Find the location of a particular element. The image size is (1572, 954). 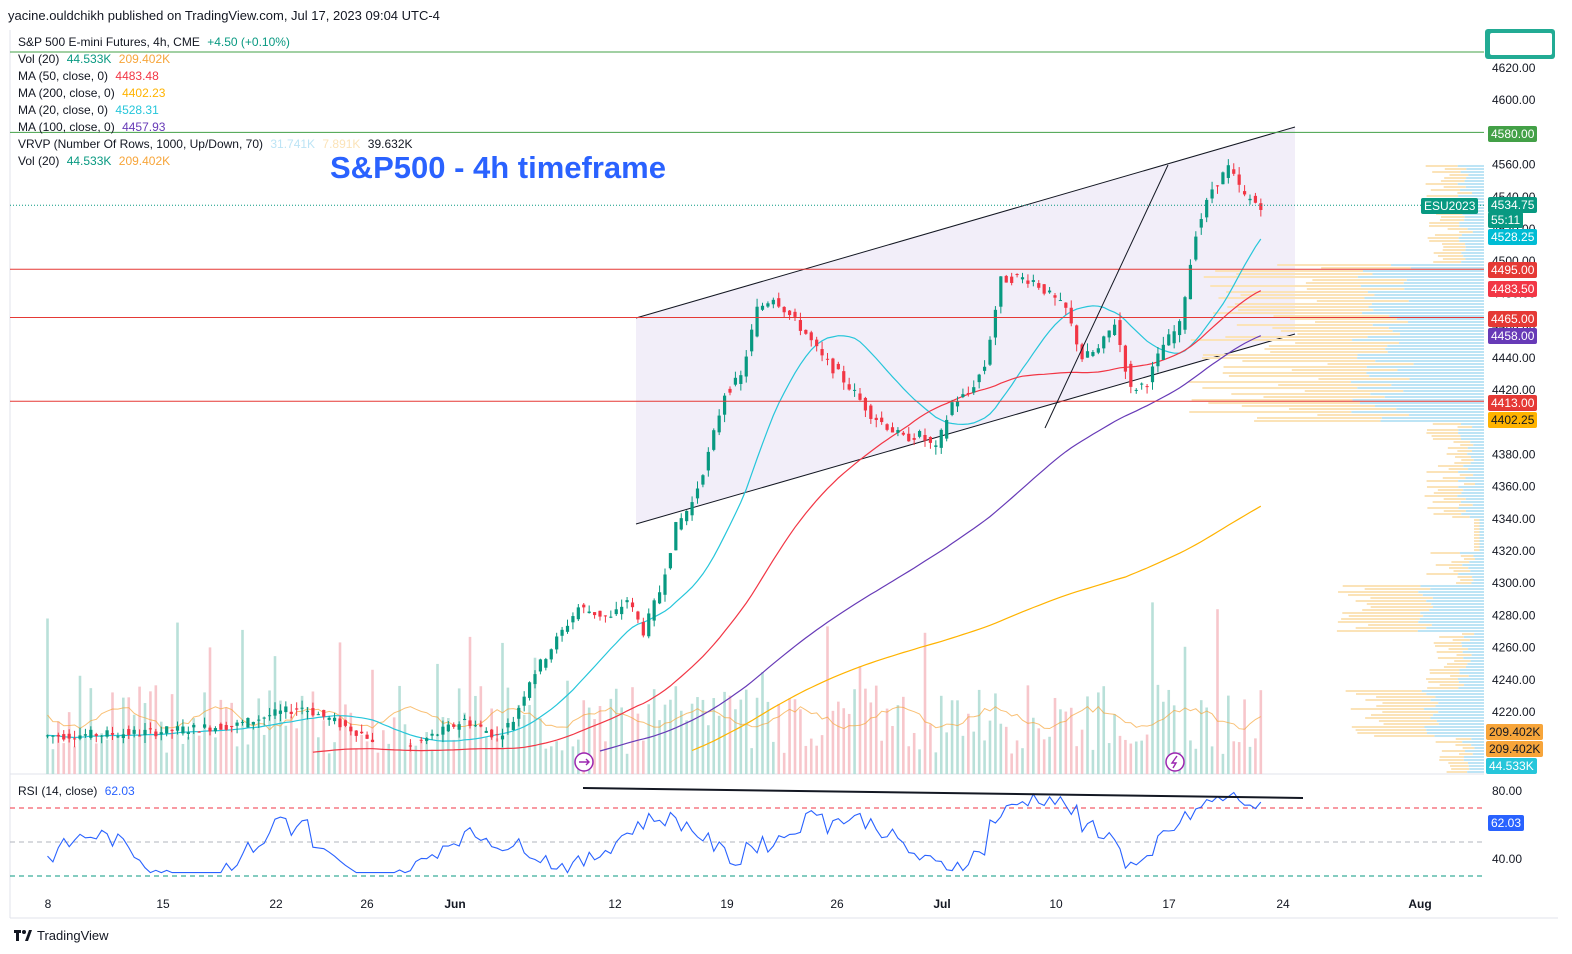

legend-ma50: MA (50, close, 0) 4483.48 is located at coordinates (88, 76).